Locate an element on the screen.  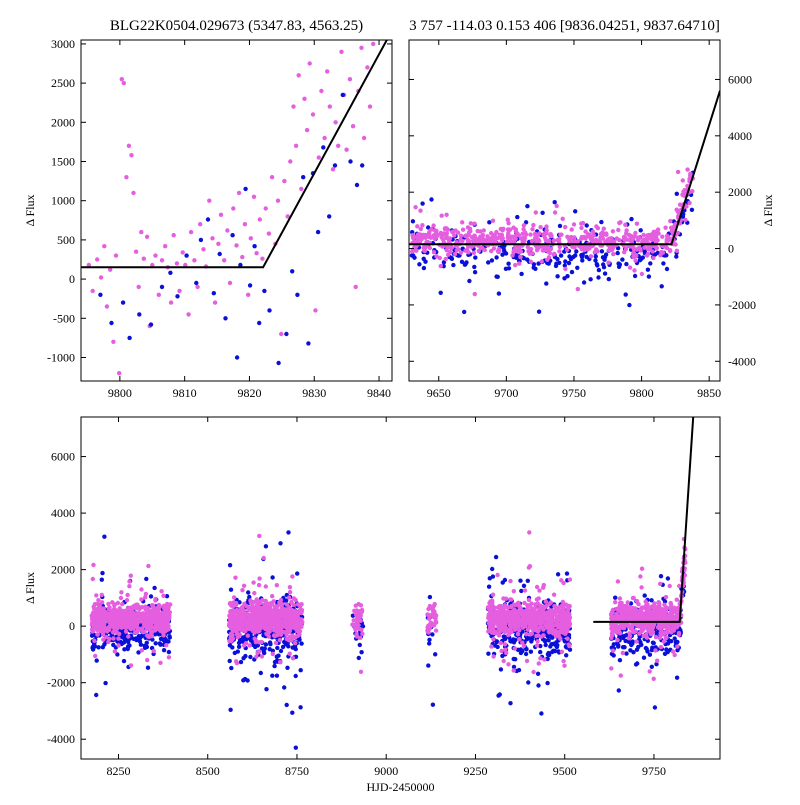
y-tick-label: 500 is located at coordinates (66, 240).